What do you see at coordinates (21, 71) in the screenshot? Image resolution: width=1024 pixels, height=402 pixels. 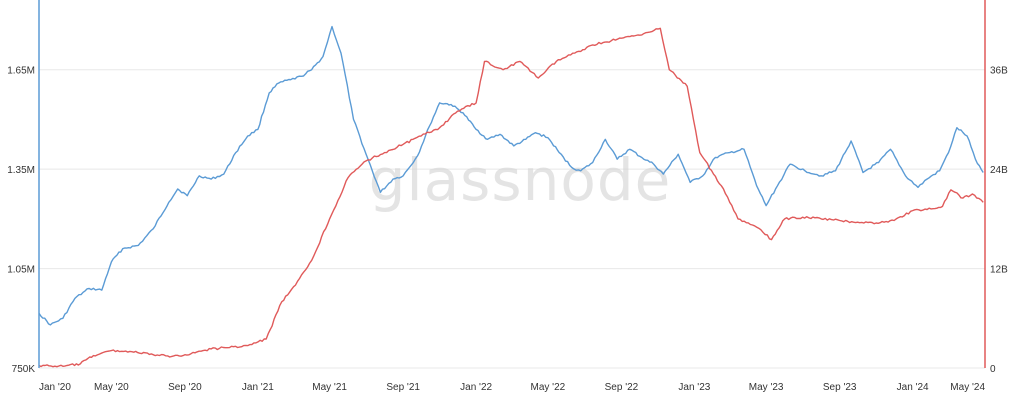 I see `left-tick-label: 1.65M` at bounding box center [21, 71].